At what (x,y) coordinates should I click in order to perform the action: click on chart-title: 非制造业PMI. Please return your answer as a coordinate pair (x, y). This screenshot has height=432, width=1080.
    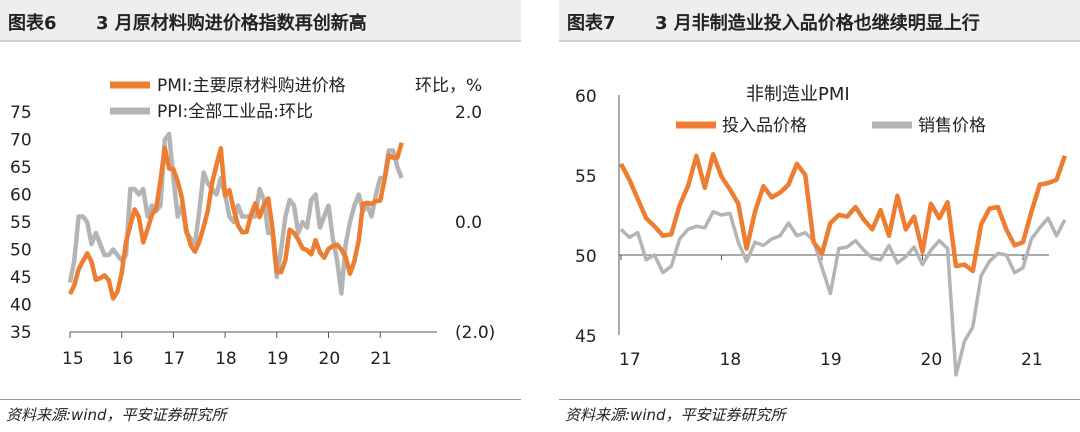
    Looking at the image, I should click on (798, 94).